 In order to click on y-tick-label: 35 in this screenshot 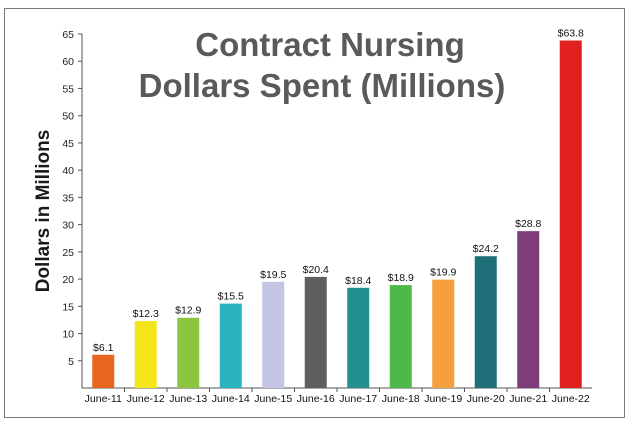, I will do `click(68, 198)`.